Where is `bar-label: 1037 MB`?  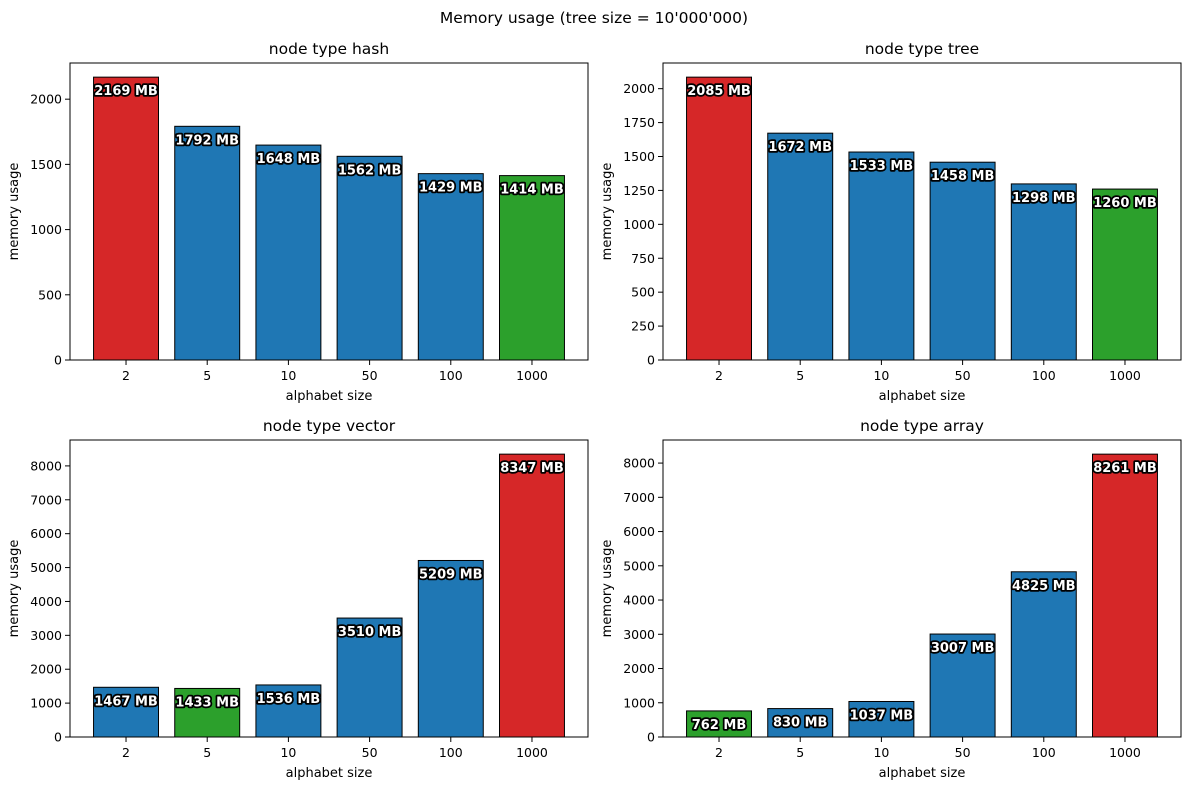
bar-label: 1037 MB is located at coordinates (882, 715).